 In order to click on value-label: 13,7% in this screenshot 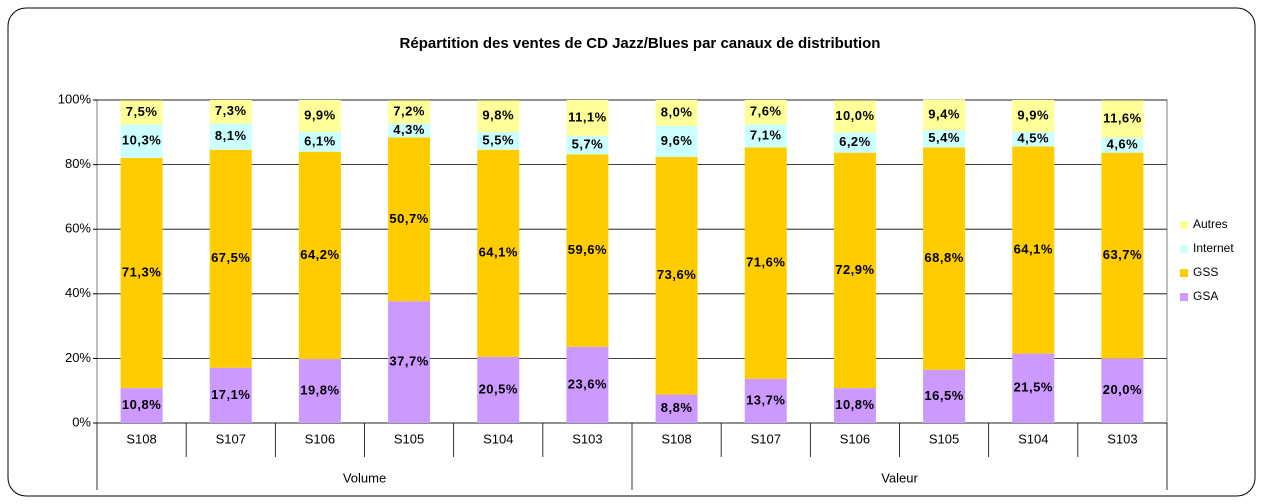, I will do `click(765, 399)`.